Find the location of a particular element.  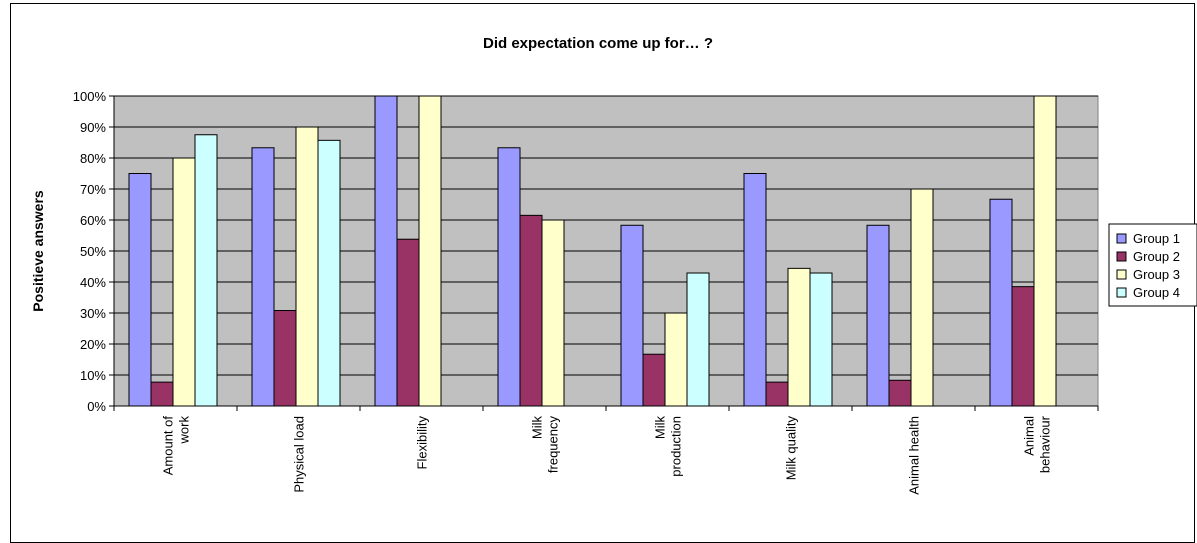

y-tick-label: 0% is located at coordinates (96, 406).